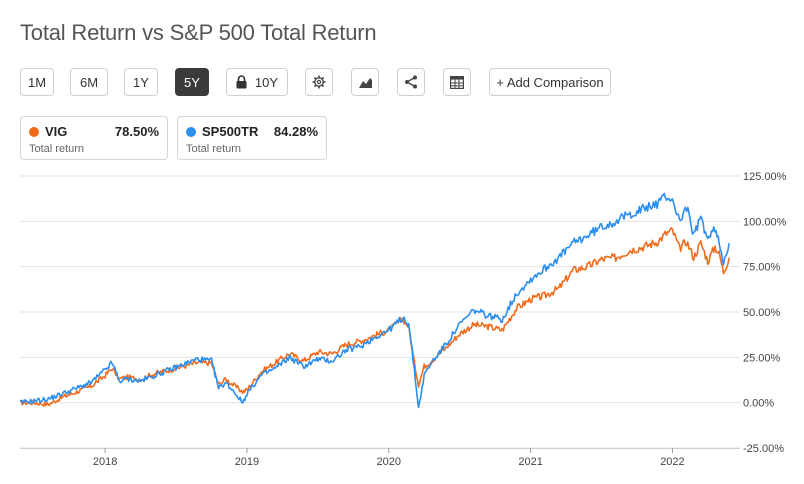  I want to click on x-axis: 2018 2019 2020 2021 2022, so click(380, 458).